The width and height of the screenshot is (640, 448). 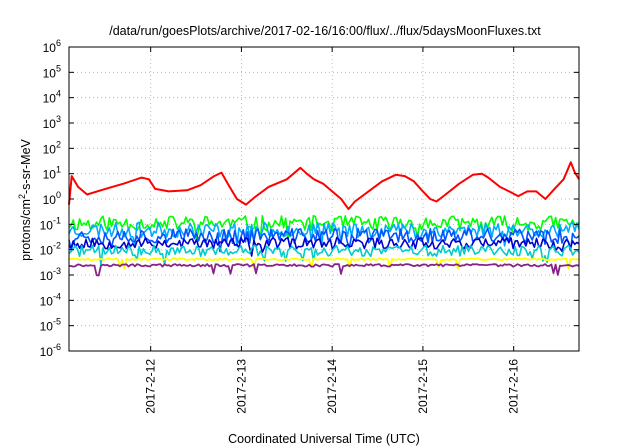 I want to click on y-tick-label: 10¹, so click(x=52, y=173).